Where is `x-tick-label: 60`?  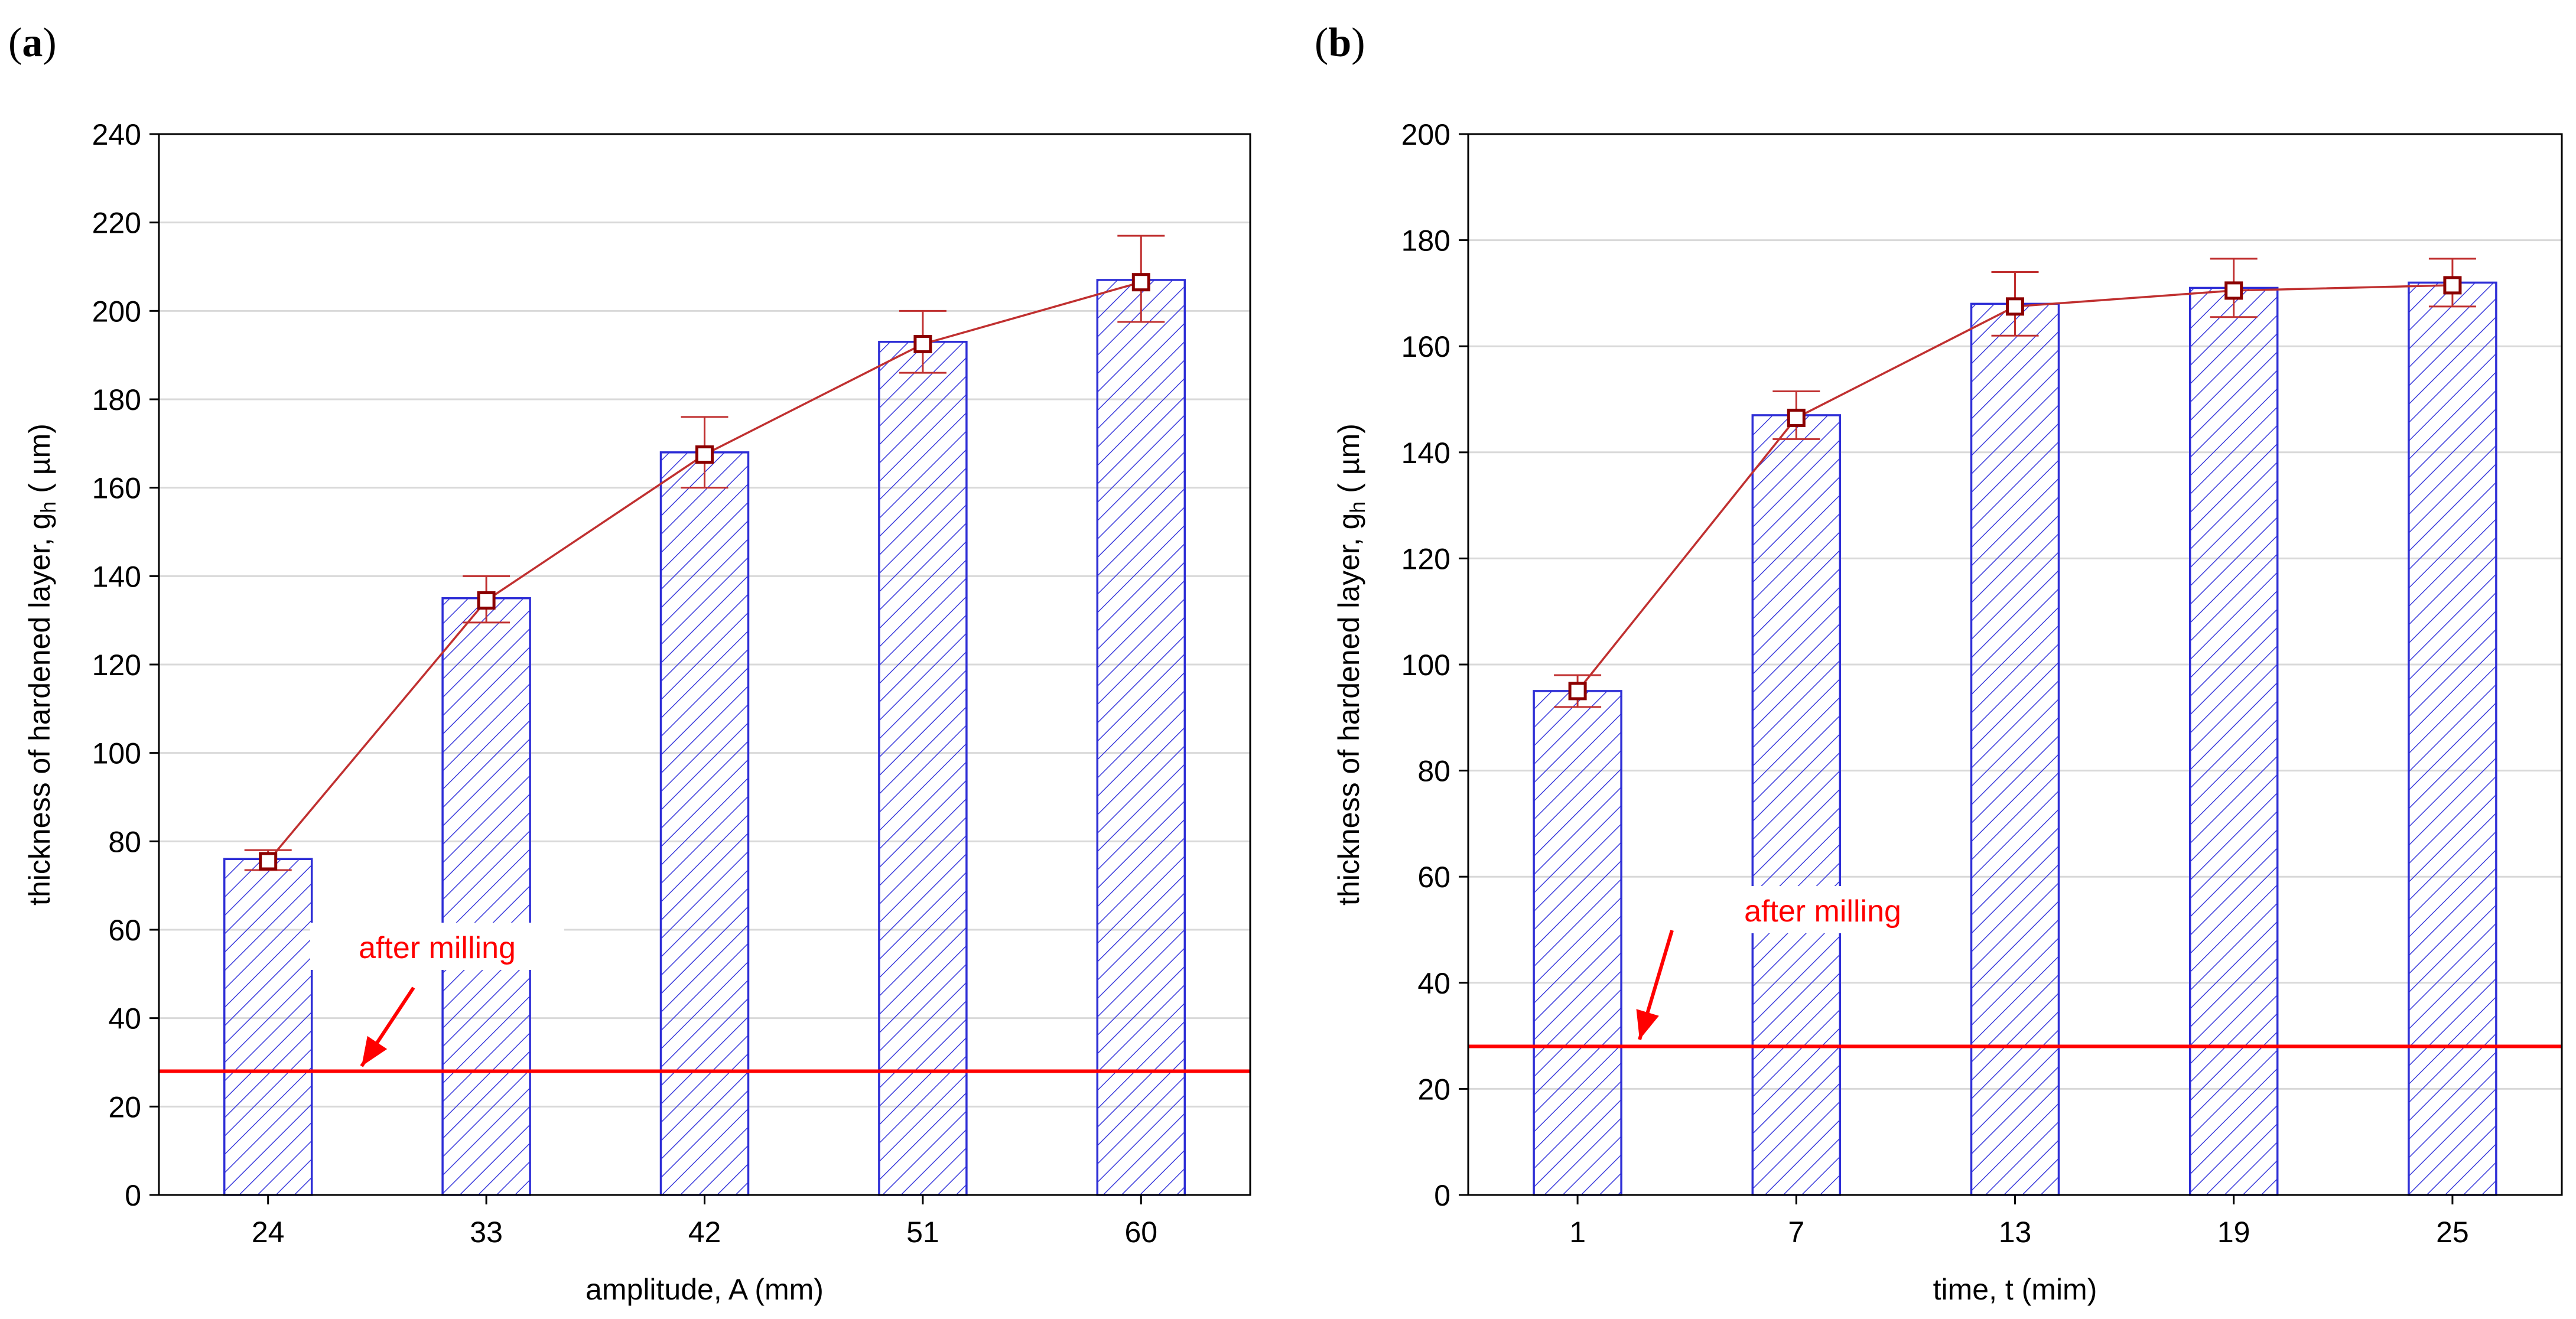
x-tick-label: 60 is located at coordinates (1140, 1232).